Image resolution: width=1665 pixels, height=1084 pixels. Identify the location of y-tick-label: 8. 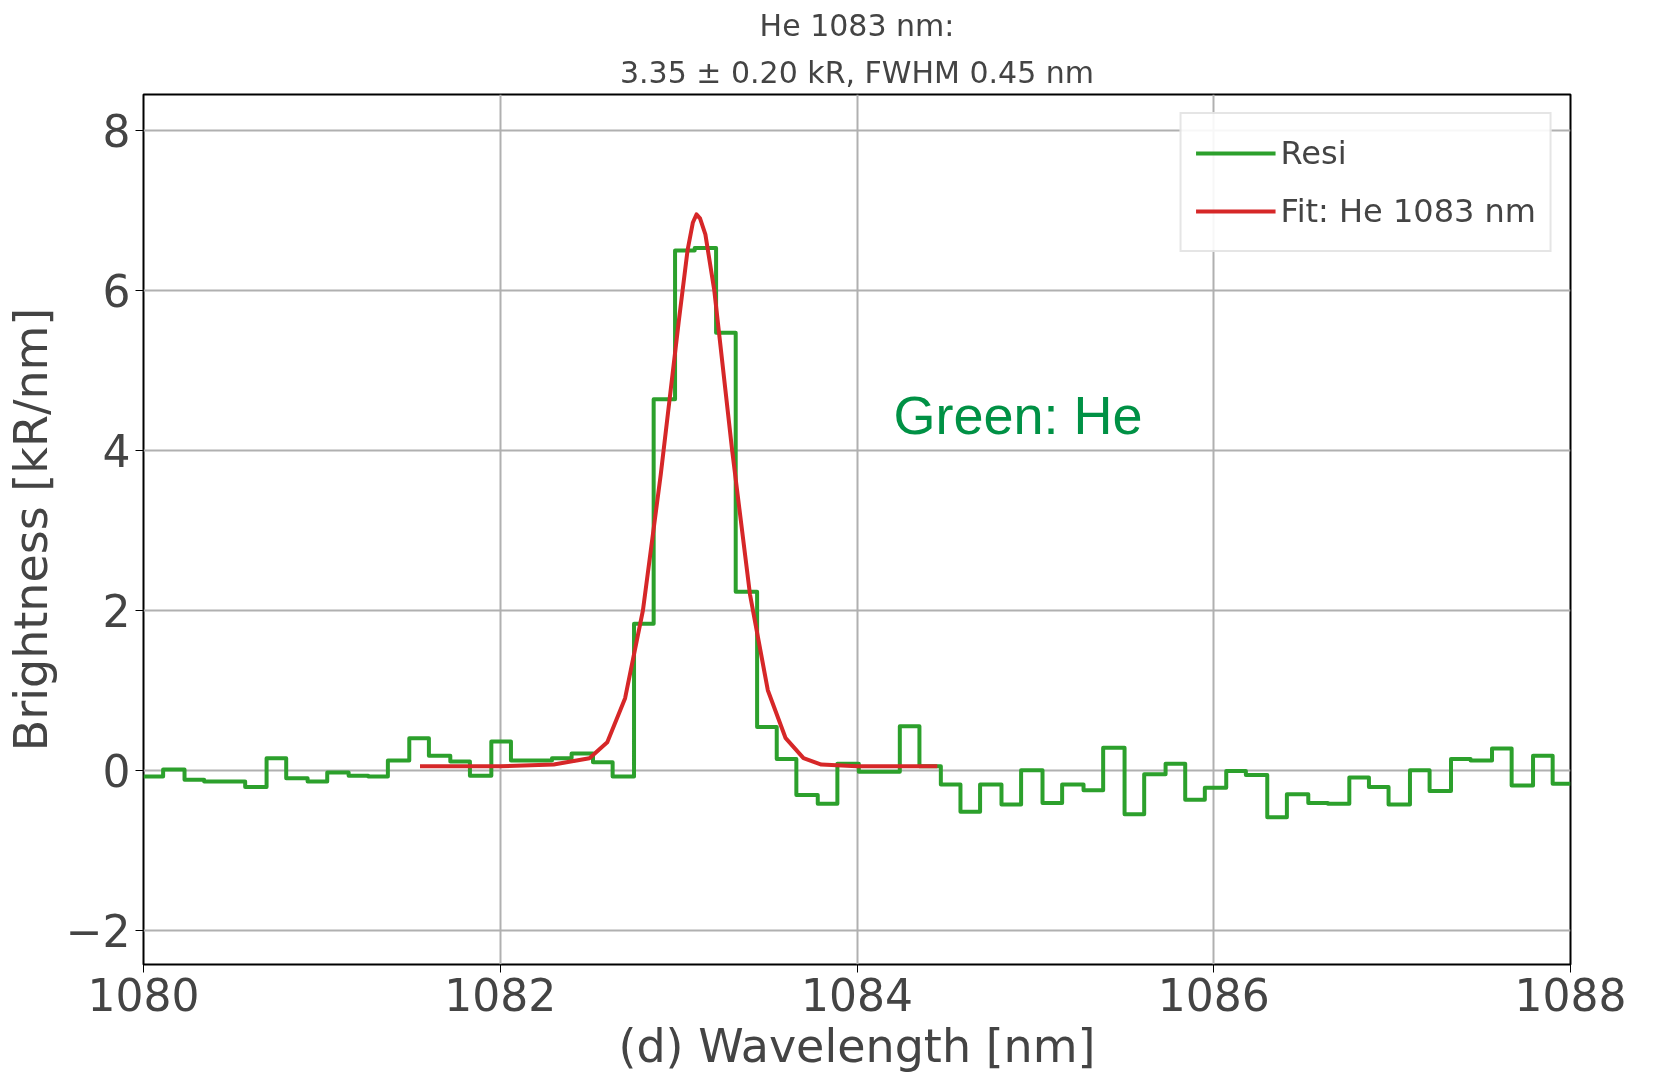
(116, 131).